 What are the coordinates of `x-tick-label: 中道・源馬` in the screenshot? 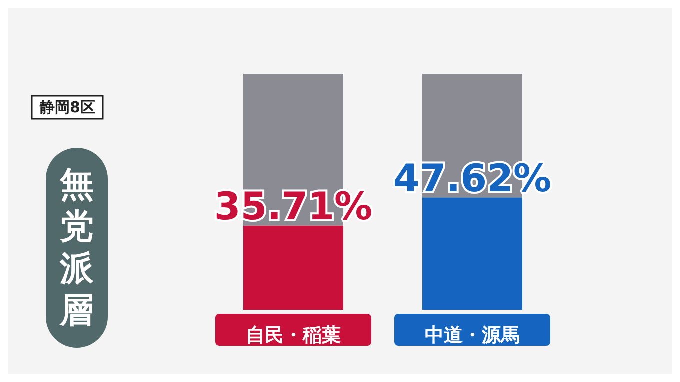 It's located at (472, 335).